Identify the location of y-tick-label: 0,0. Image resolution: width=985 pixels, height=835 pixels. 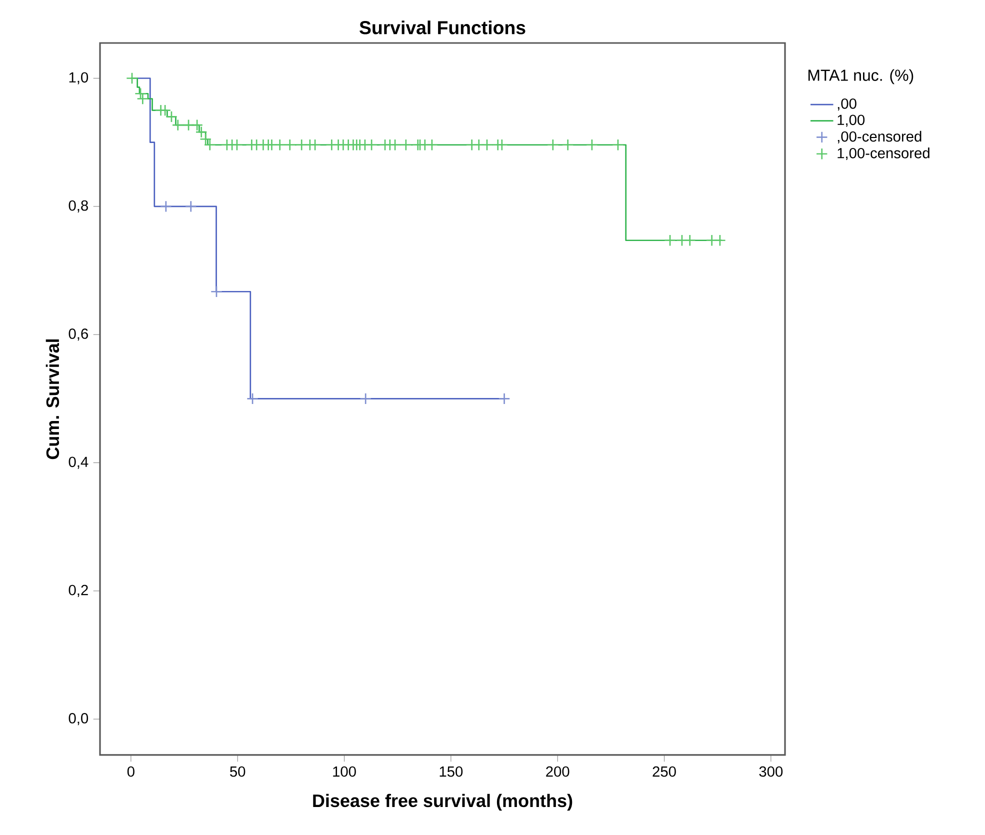
(78, 719).